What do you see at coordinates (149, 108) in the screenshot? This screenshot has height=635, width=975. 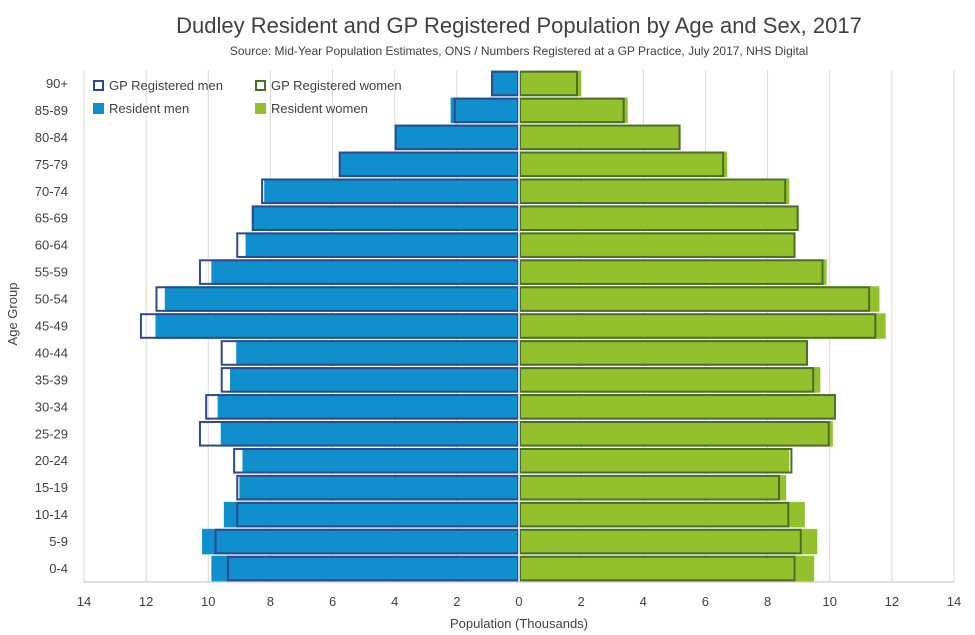 I see `resident-men-legend-label: Resident men` at bounding box center [149, 108].